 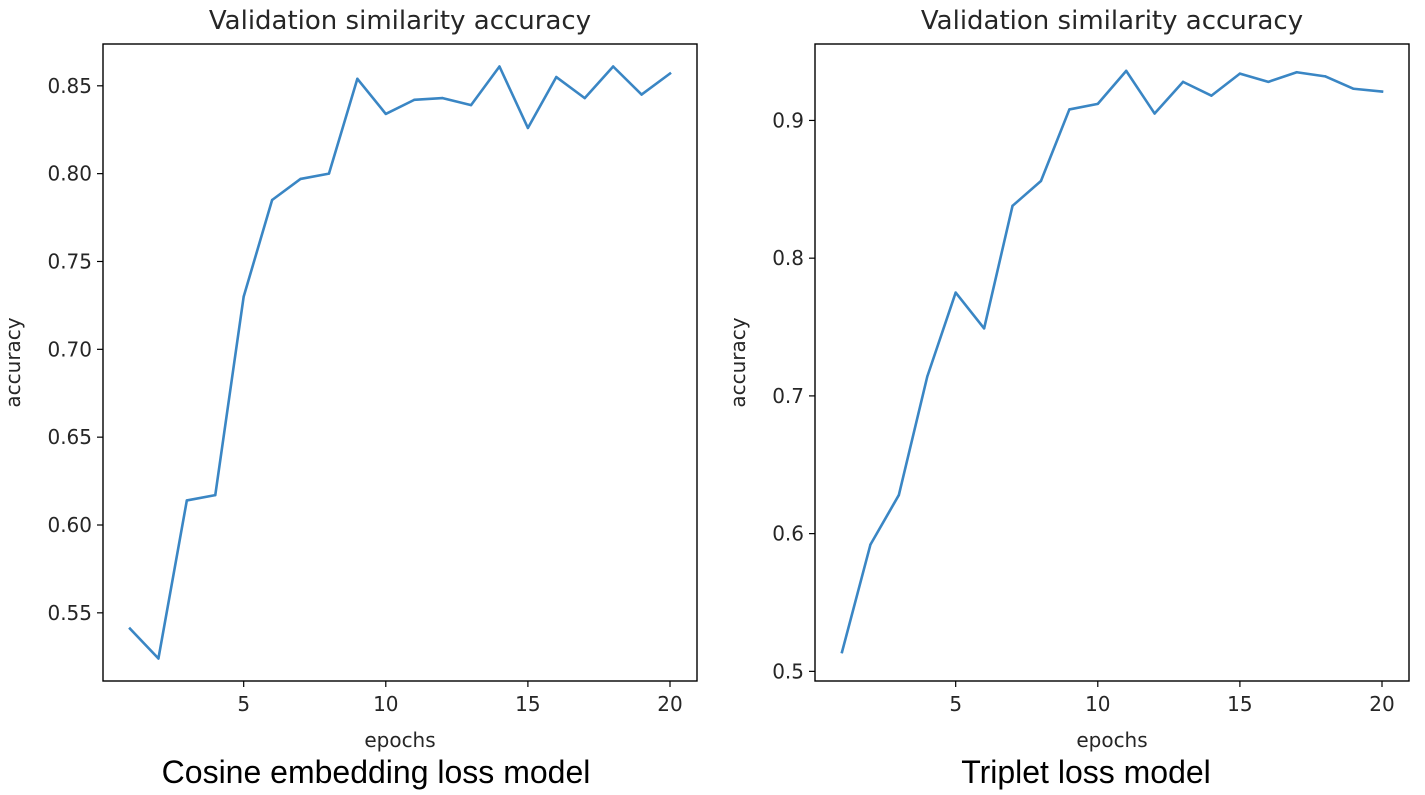 What do you see at coordinates (788, 258) in the screenshot?
I see `y-tick-label: 0.8` at bounding box center [788, 258].